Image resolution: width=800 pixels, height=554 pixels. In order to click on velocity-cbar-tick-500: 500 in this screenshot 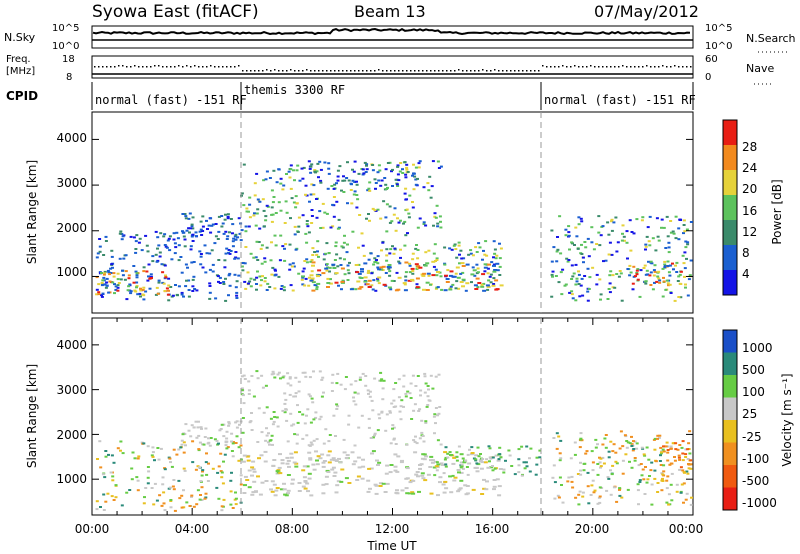, I will do `click(753, 370)`.